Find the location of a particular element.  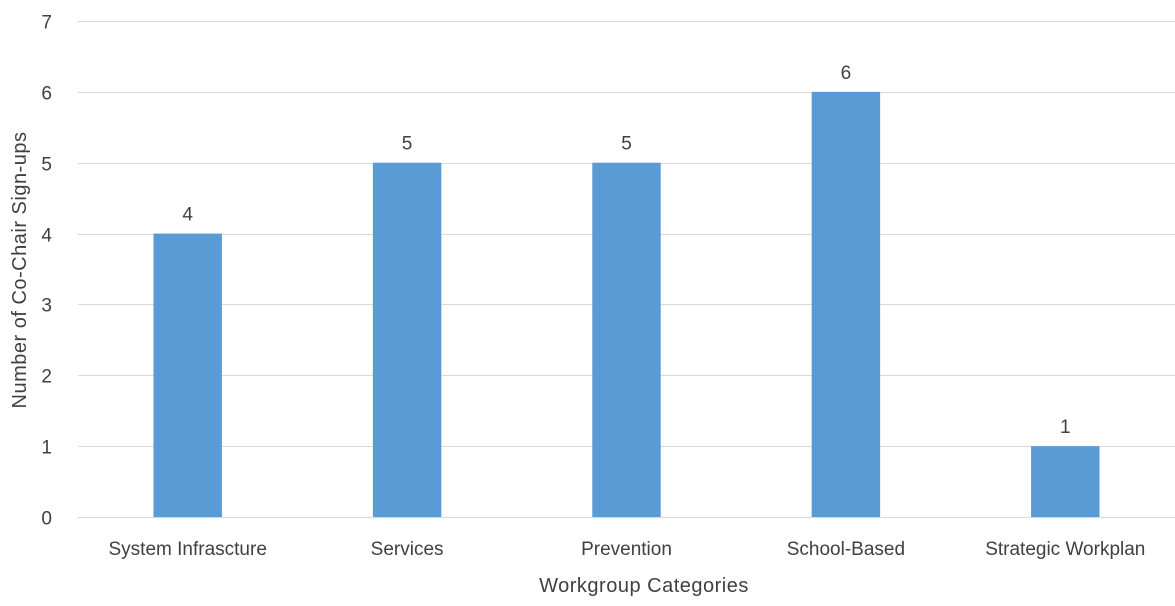

data-label: 6 is located at coordinates (846, 73).